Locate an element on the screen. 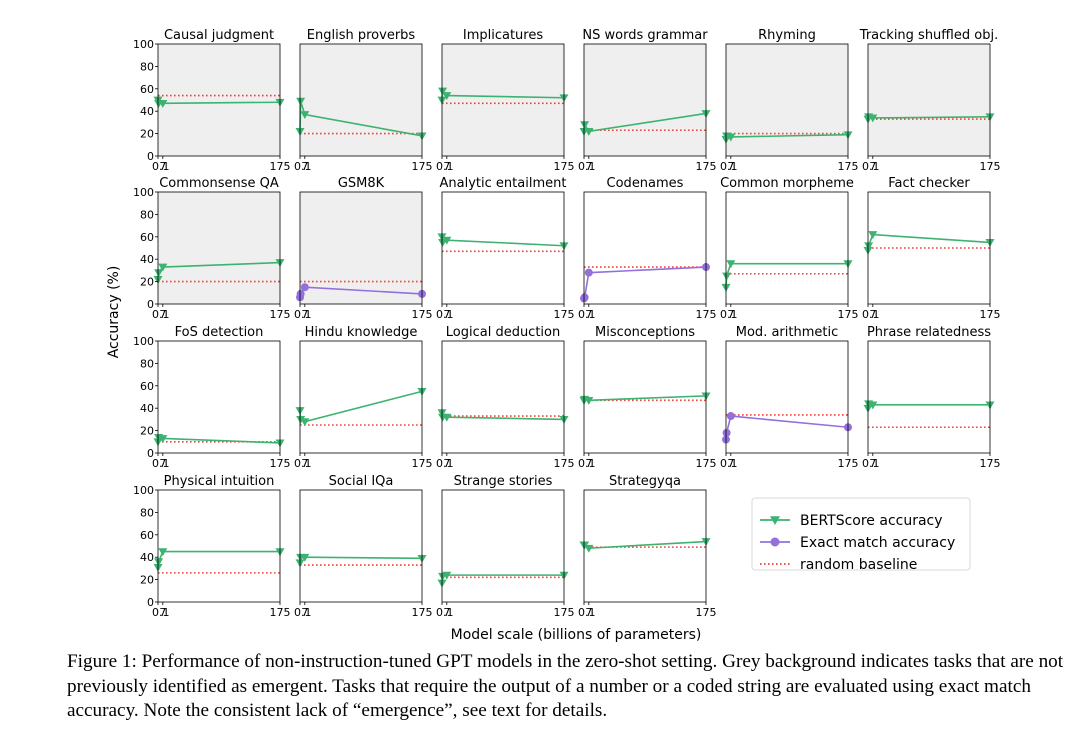  legend-bert-label: BERTScore accuracy is located at coordinates (871, 521).